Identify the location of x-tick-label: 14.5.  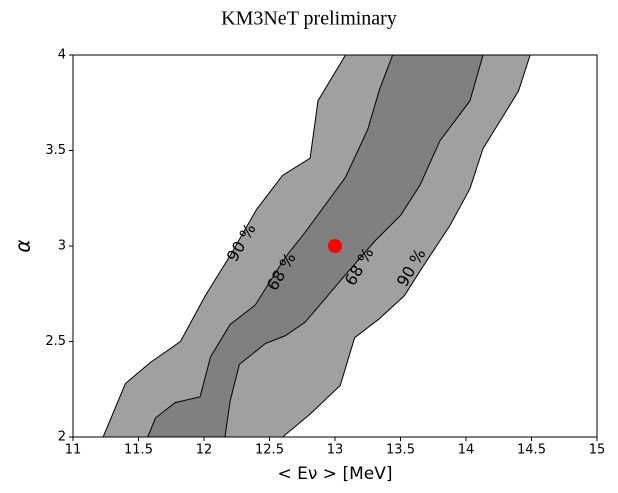
(531, 450).